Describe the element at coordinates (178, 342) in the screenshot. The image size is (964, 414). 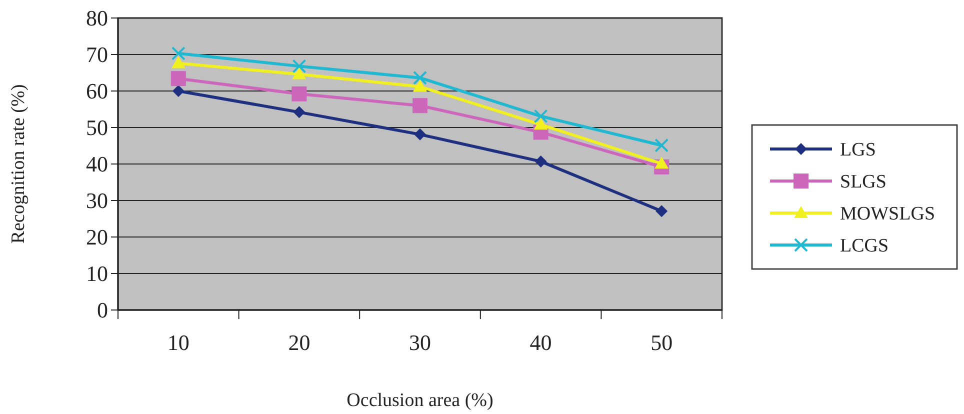
I see `x-tick-label: 10` at that location.